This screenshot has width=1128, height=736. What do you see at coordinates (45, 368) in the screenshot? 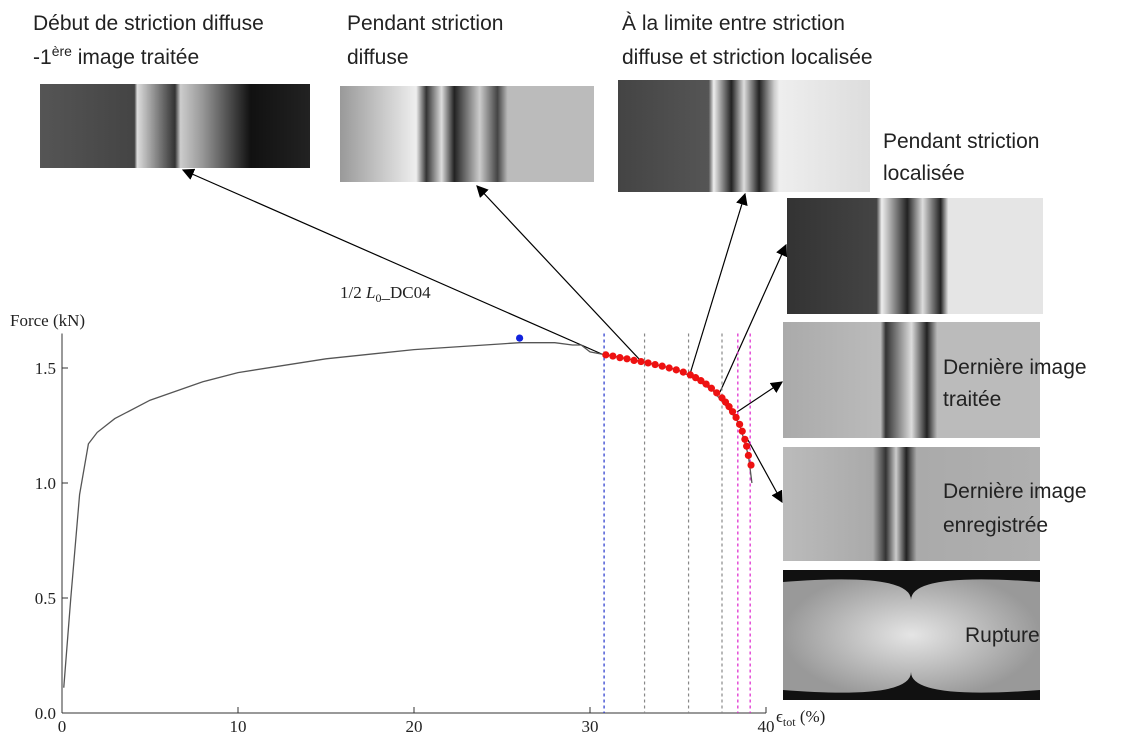
I see `y-tick-label: 1.5` at bounding box center [45, 368].